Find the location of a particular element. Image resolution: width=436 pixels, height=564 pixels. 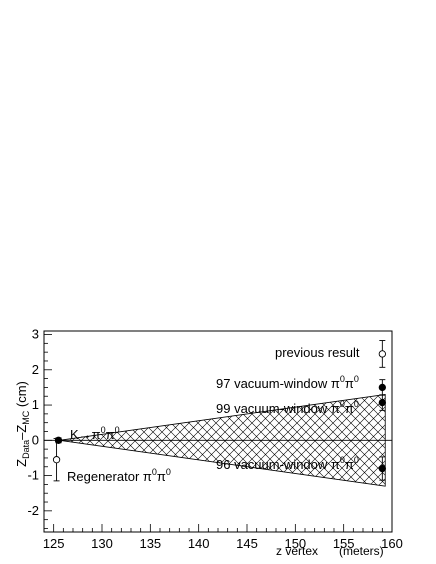

x-tick-label: 130 is located at coordinates (102, 543).